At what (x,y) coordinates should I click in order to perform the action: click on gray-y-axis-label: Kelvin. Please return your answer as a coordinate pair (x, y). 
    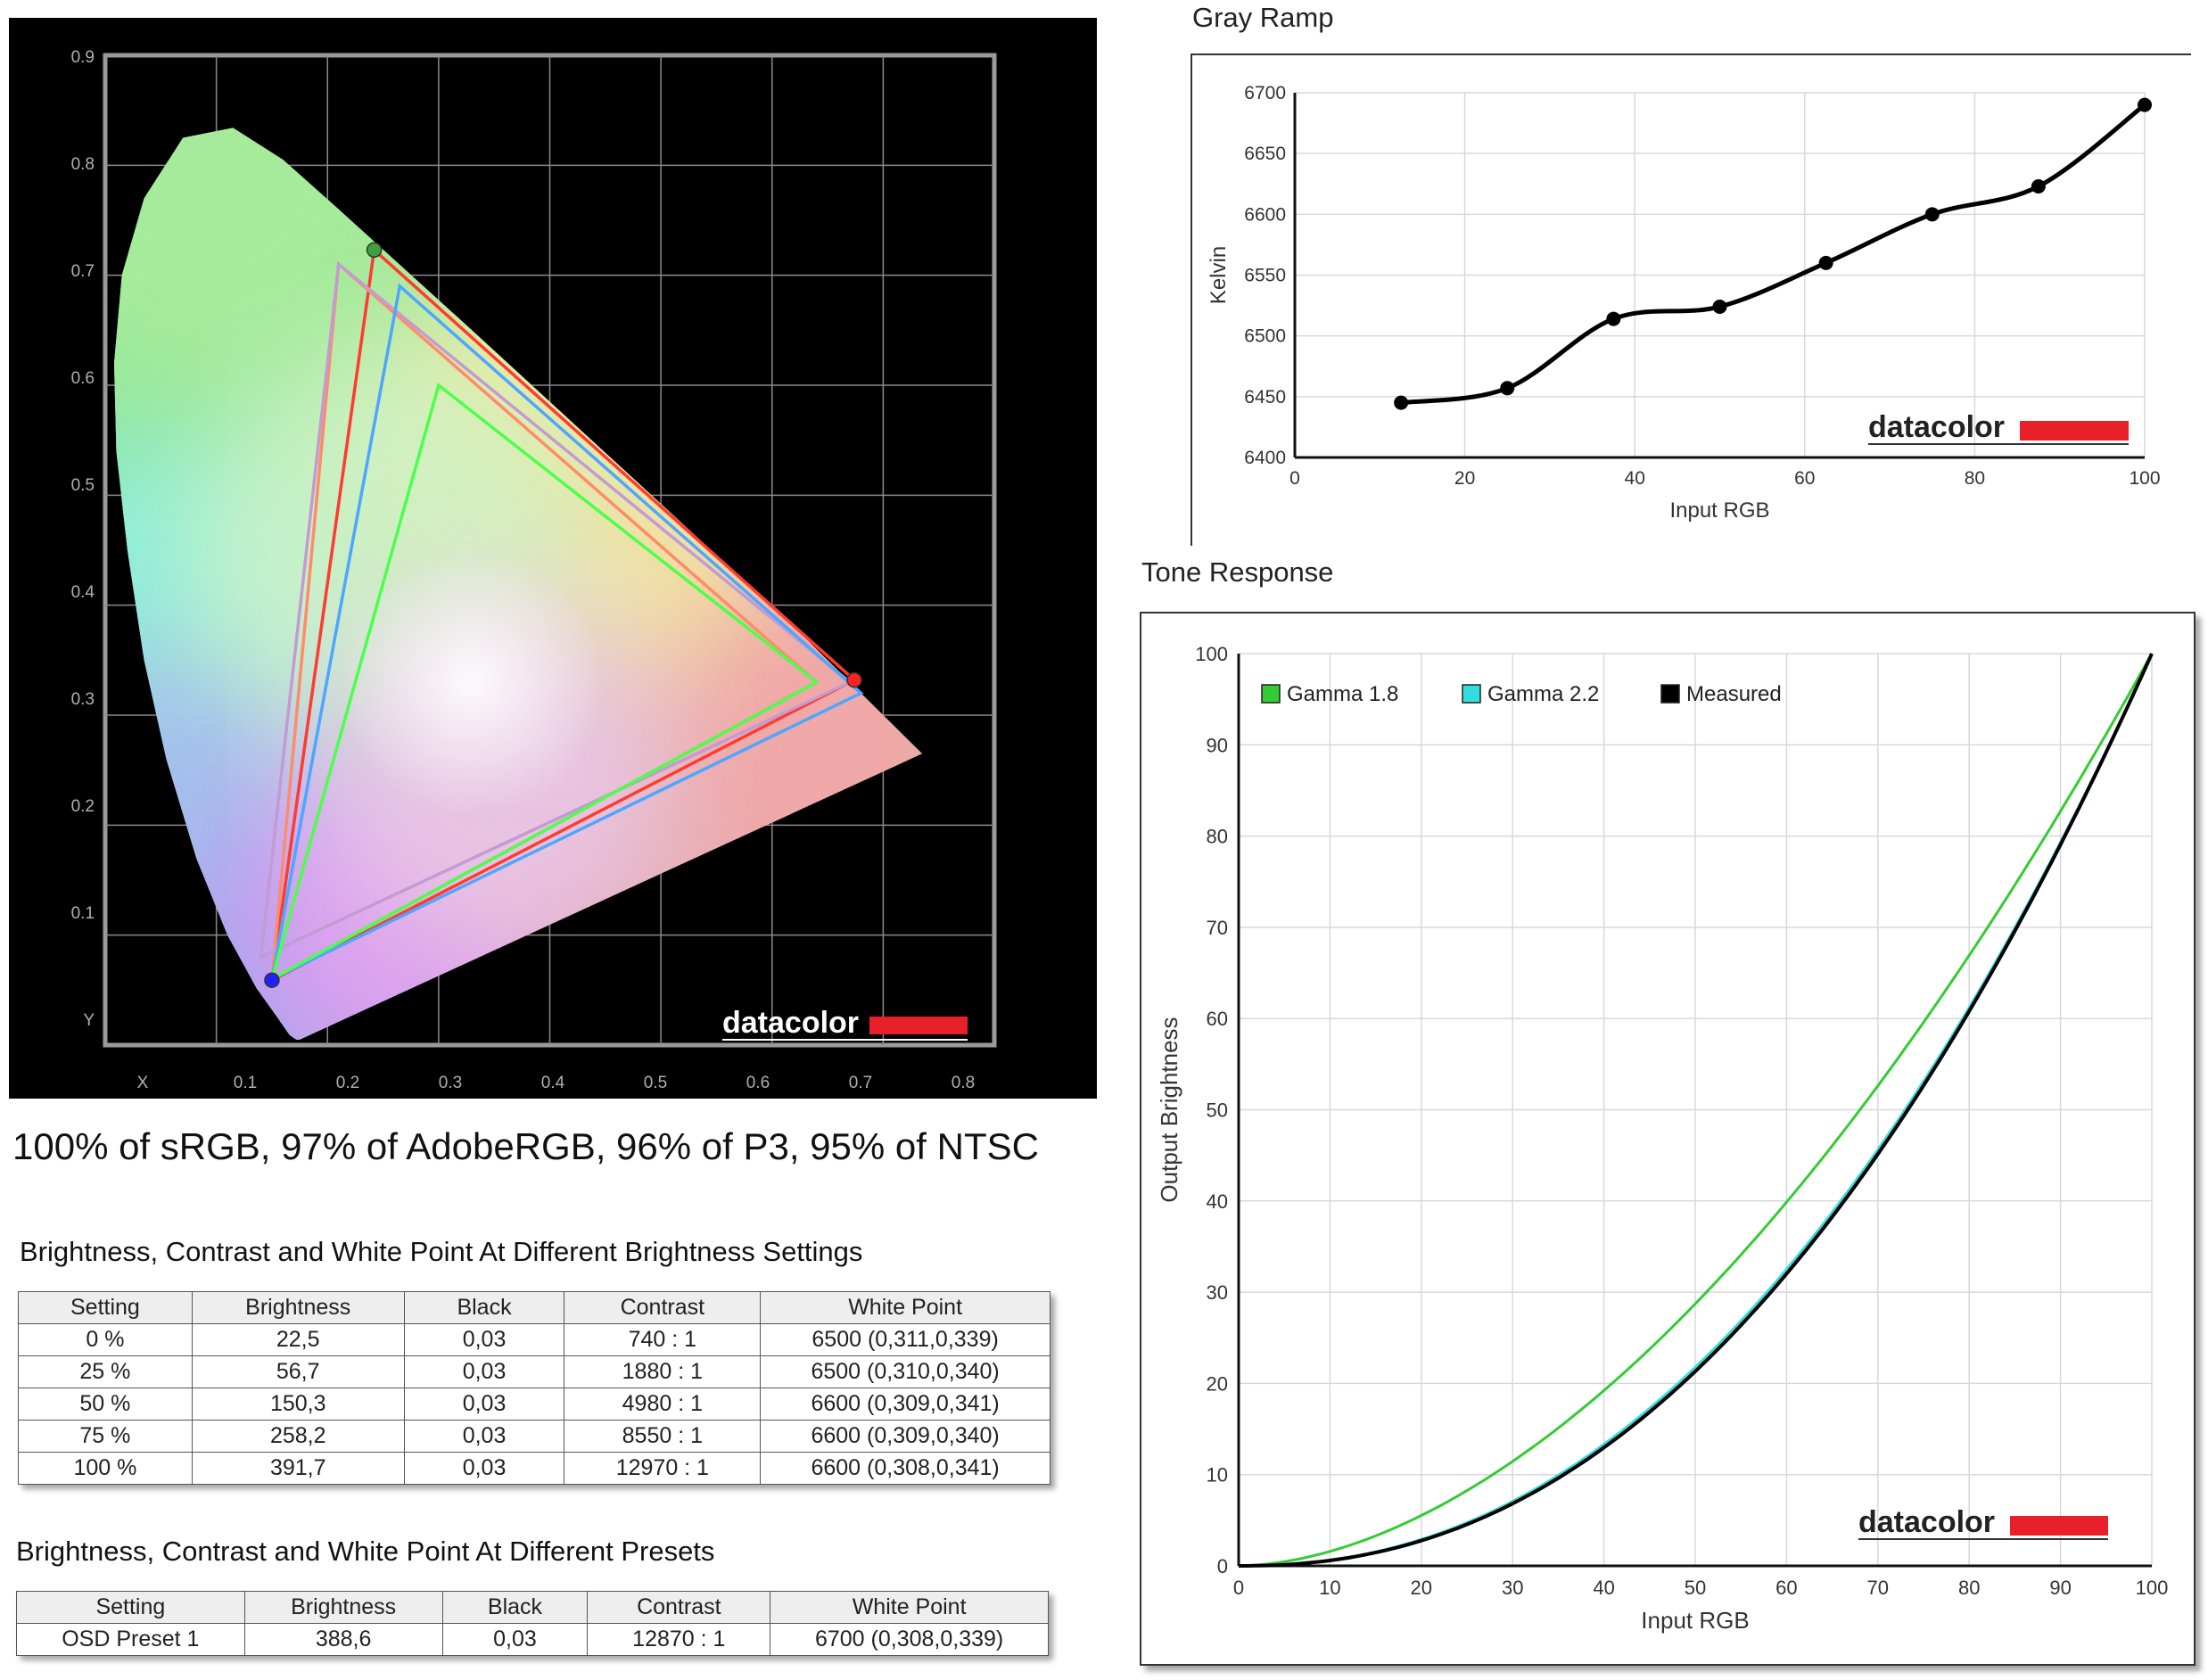
    Looking at the image, I should click on (1219, 275).